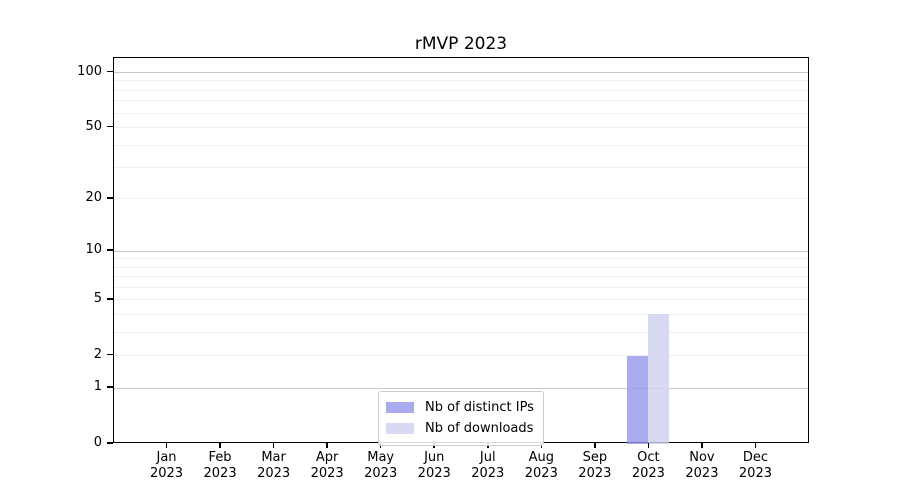 The height and width of the screenshot is (500, 900). Describe the element at coordinates (327, 457) in the screenshot. I see `x-tick-month: Apr` at that location.